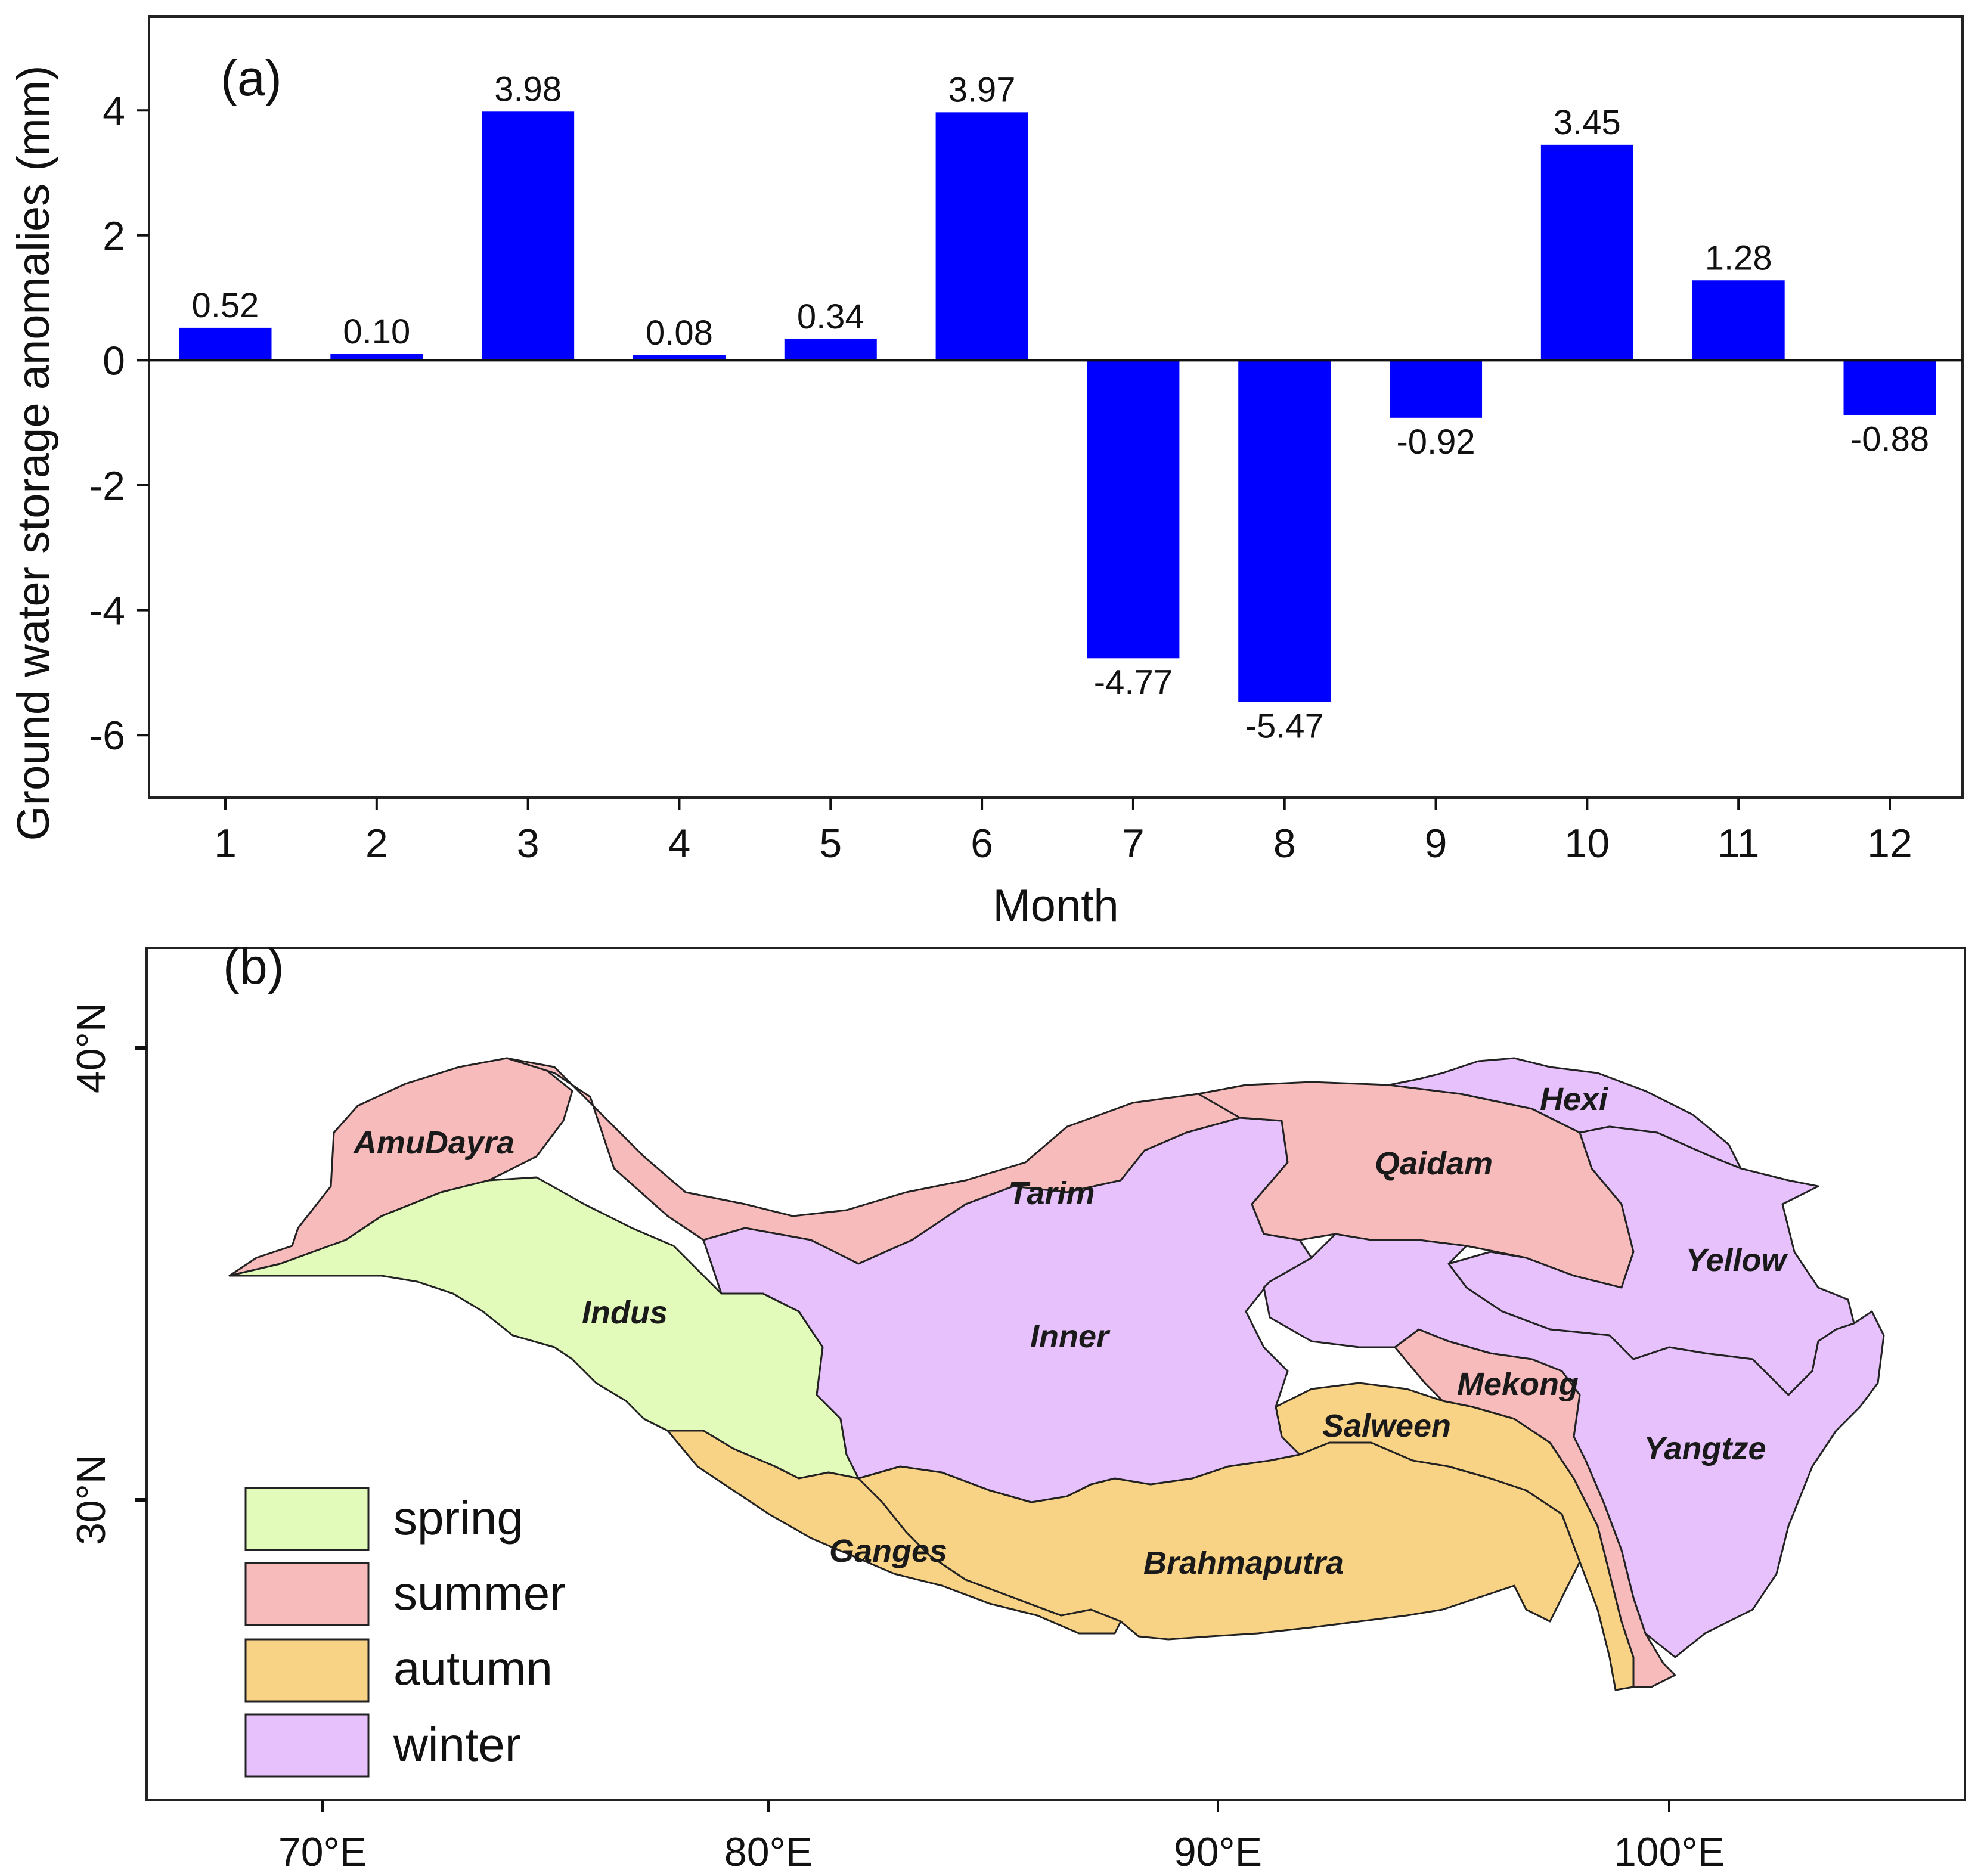 The width and height of the screenshot is (1978, 1876). I want to click on x-tick-label-7: 7, so click(1133, 843).